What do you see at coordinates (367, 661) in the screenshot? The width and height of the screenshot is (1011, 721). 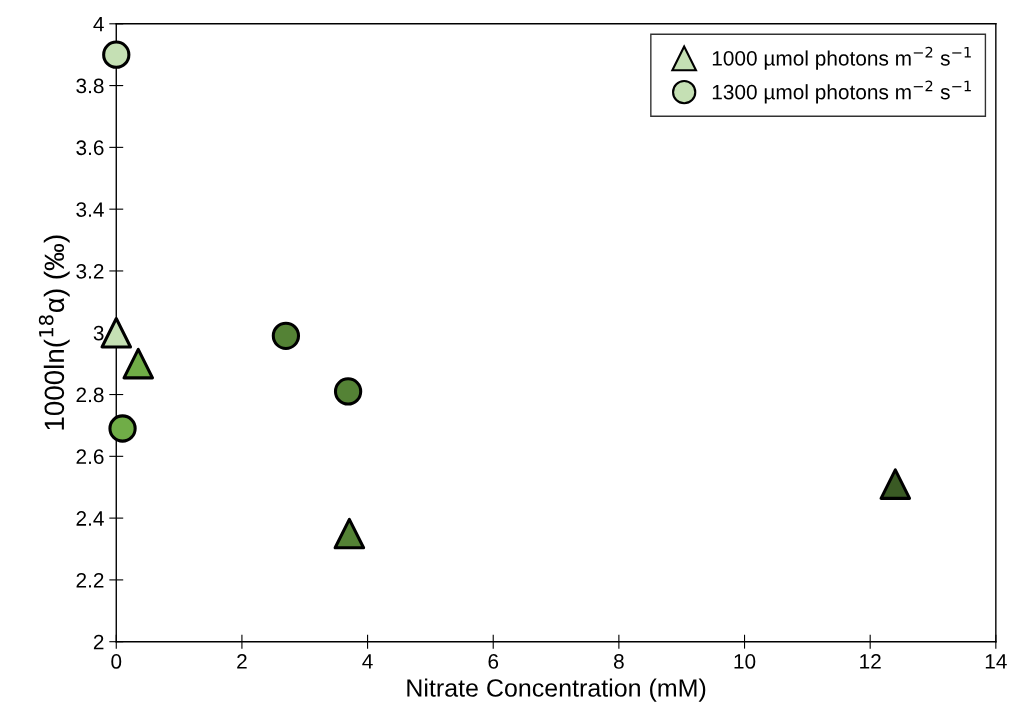 I see `x-tick-label: 4` at bounding box center [367, 661].